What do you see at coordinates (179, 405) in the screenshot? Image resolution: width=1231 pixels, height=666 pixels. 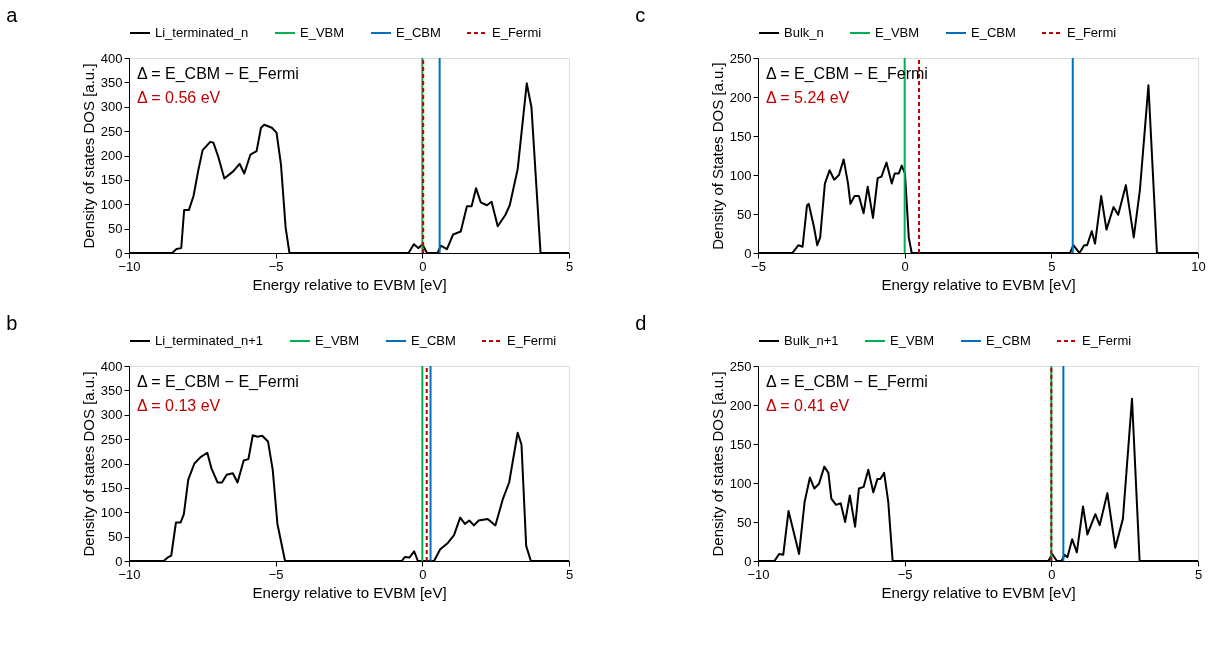 I see `annotation: Δ = 0.13 eV` at bounding box center [179, 405].